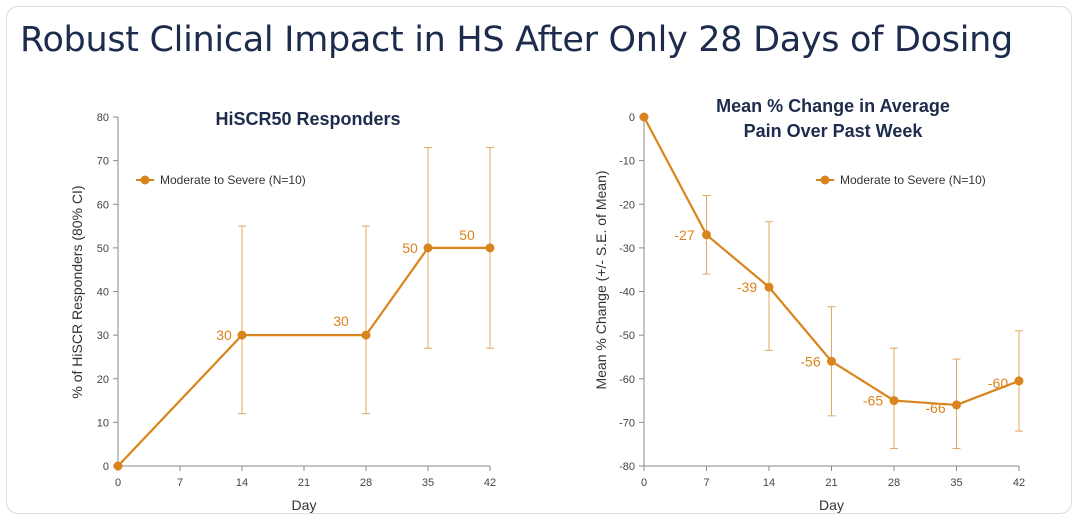 This screenshot has width=1080, height=522. What do you see at coordinates (103, 205) in the screenshot?
I see `left-y-tick-label: 60` at bounding box center [103, 205].